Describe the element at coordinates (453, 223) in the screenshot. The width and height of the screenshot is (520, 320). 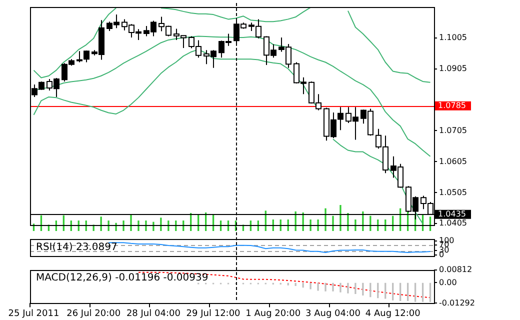
I see `y-tick-label: 1.0405` at that location.